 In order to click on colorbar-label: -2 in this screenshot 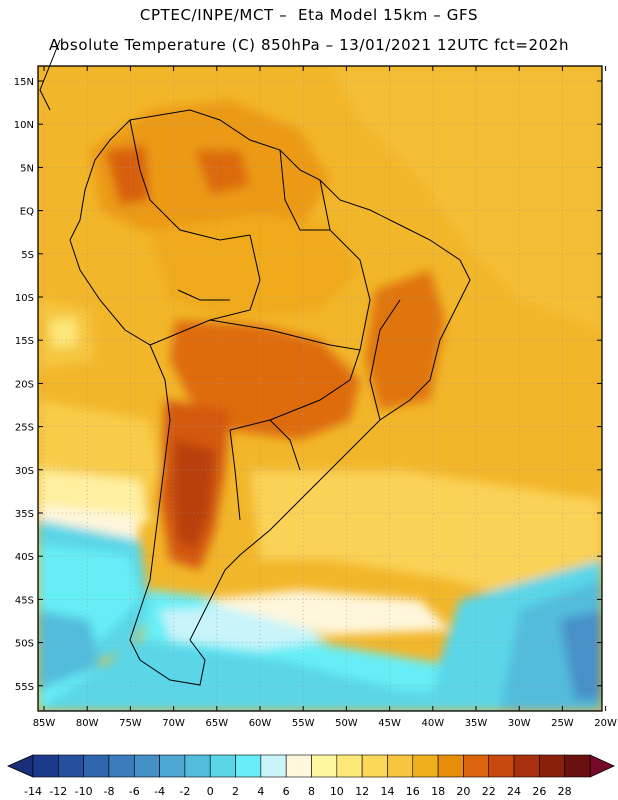, I will do `click(184, 791)`.